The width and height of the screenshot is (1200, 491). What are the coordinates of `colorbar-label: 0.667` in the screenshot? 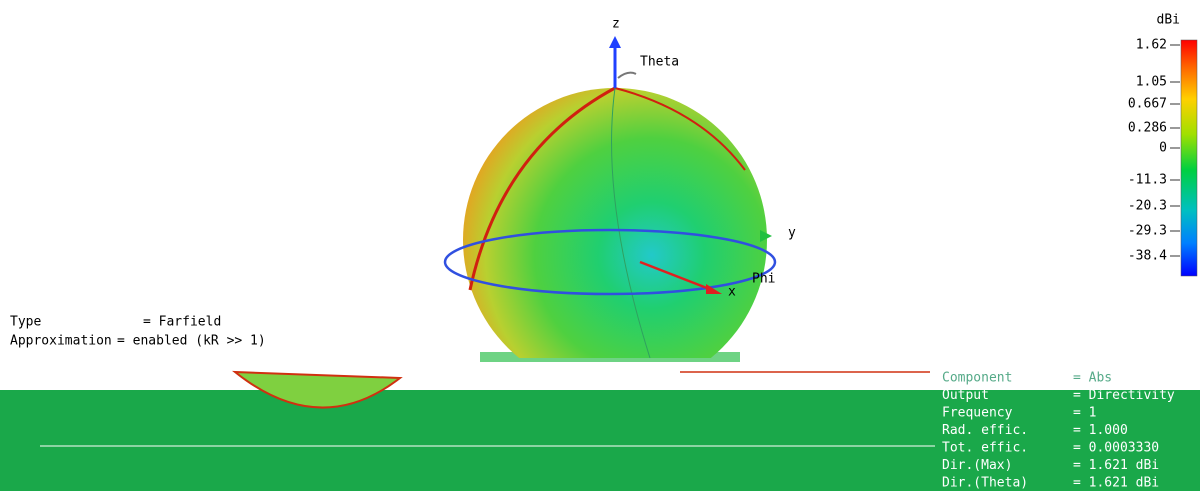 It's located at (1147, 104).